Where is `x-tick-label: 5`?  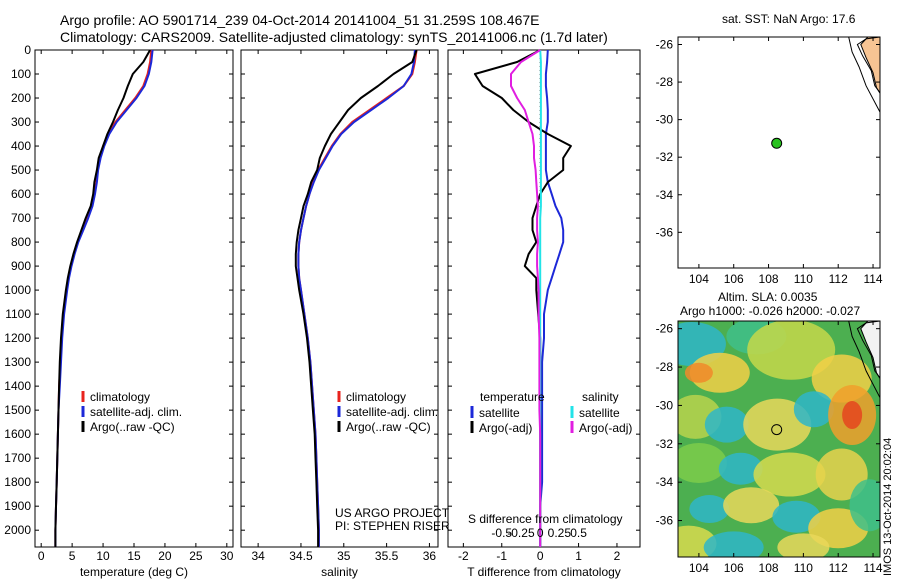 x-tick-label: 5 is located at coordinates (72, 556).